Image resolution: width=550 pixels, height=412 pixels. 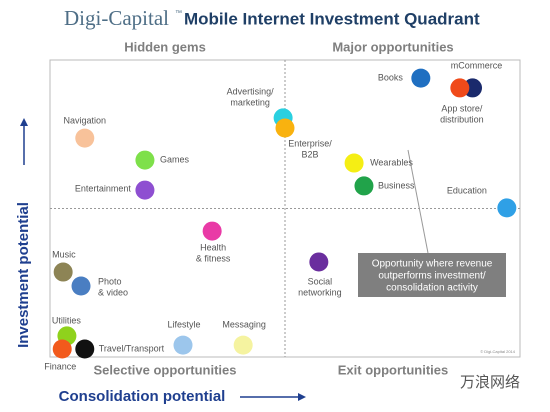 I want to click on brand-mark: ™, so click(x=178, y=13).